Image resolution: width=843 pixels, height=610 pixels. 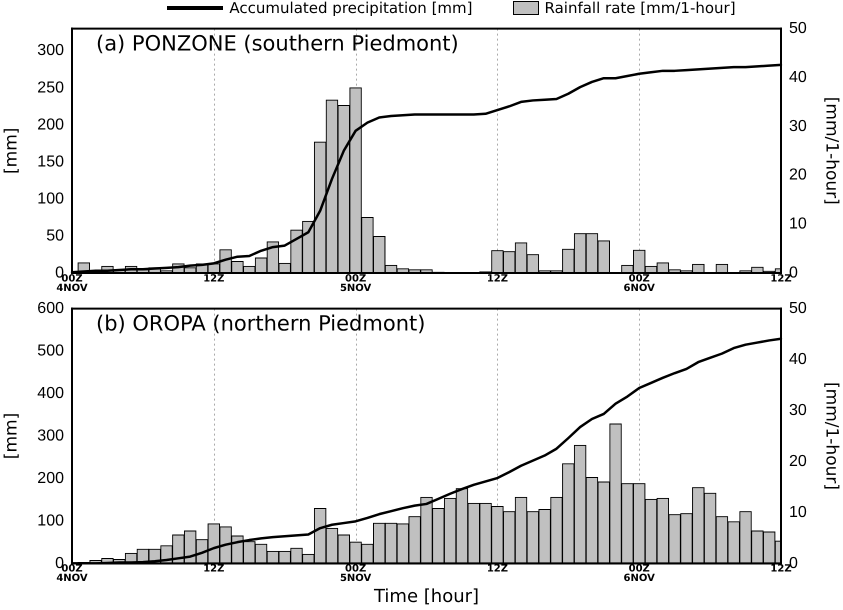 I want to click on y-tick-label: 400, so click(x=50, y=393).